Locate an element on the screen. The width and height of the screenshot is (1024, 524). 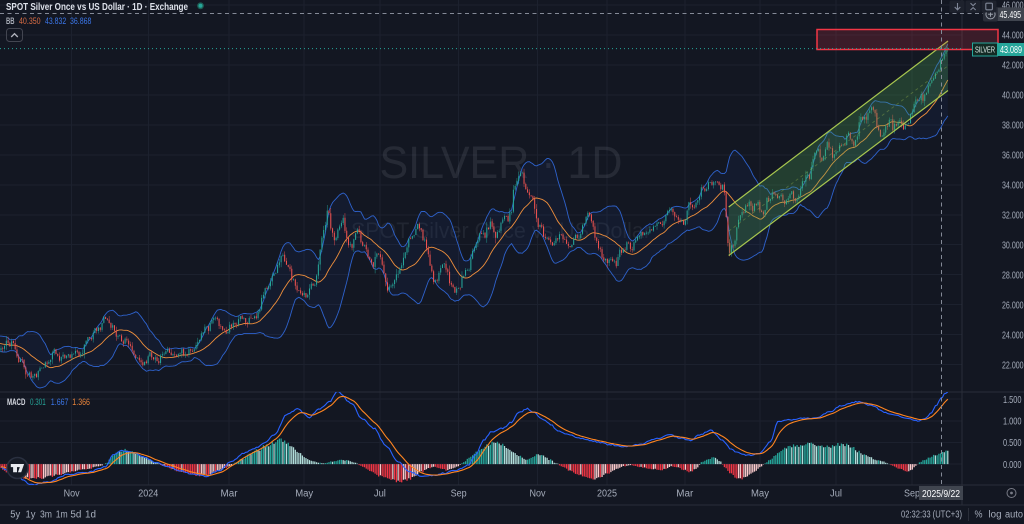
svg-text: 1d is located at coordinates (90, 515).